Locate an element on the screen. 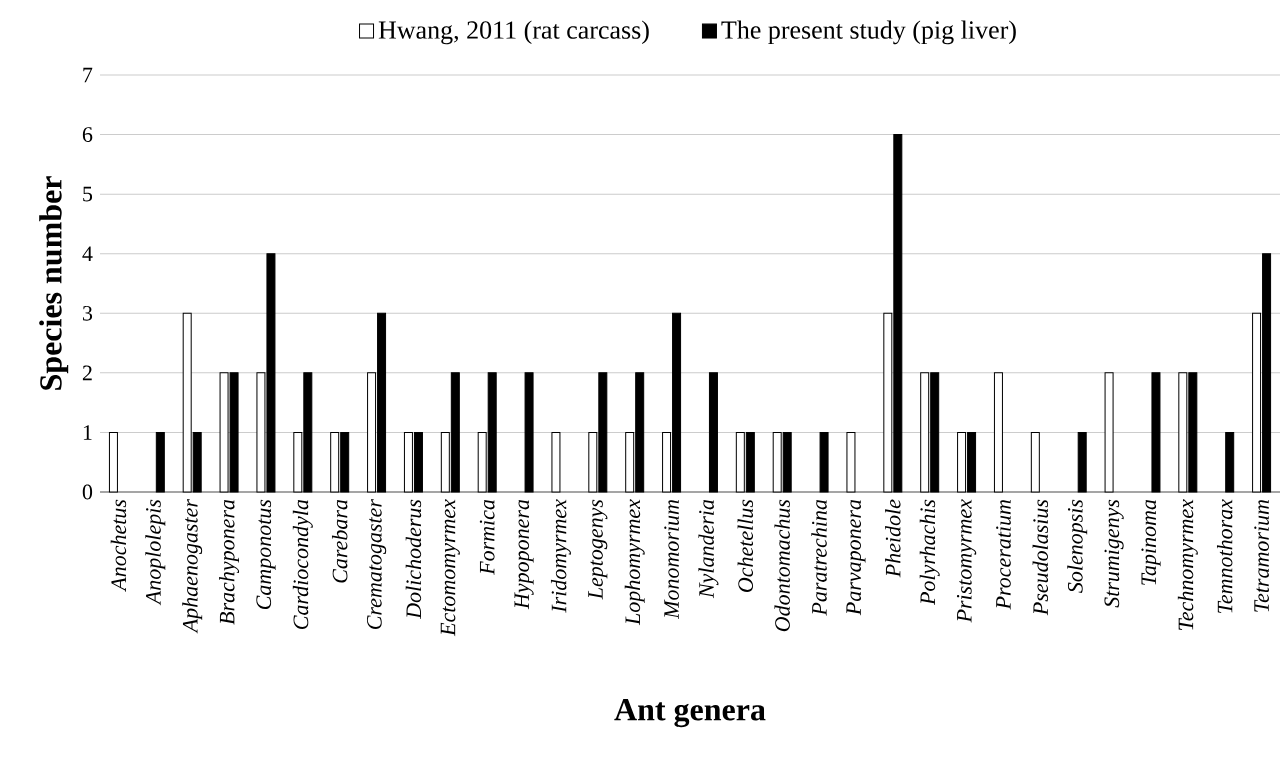 This screenshot has width=1285, height=782. y-tick-label: 3 is located at coordinates (88, 313).